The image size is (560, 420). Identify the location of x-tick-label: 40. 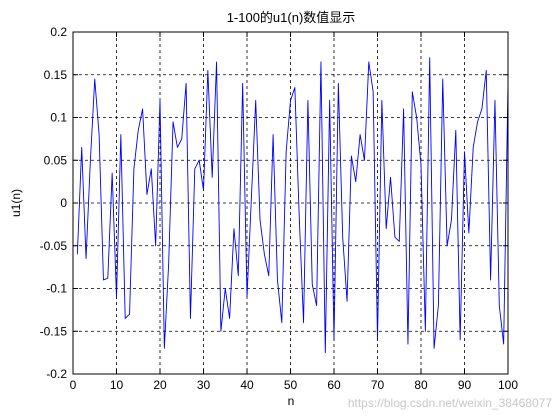
(247, 385).